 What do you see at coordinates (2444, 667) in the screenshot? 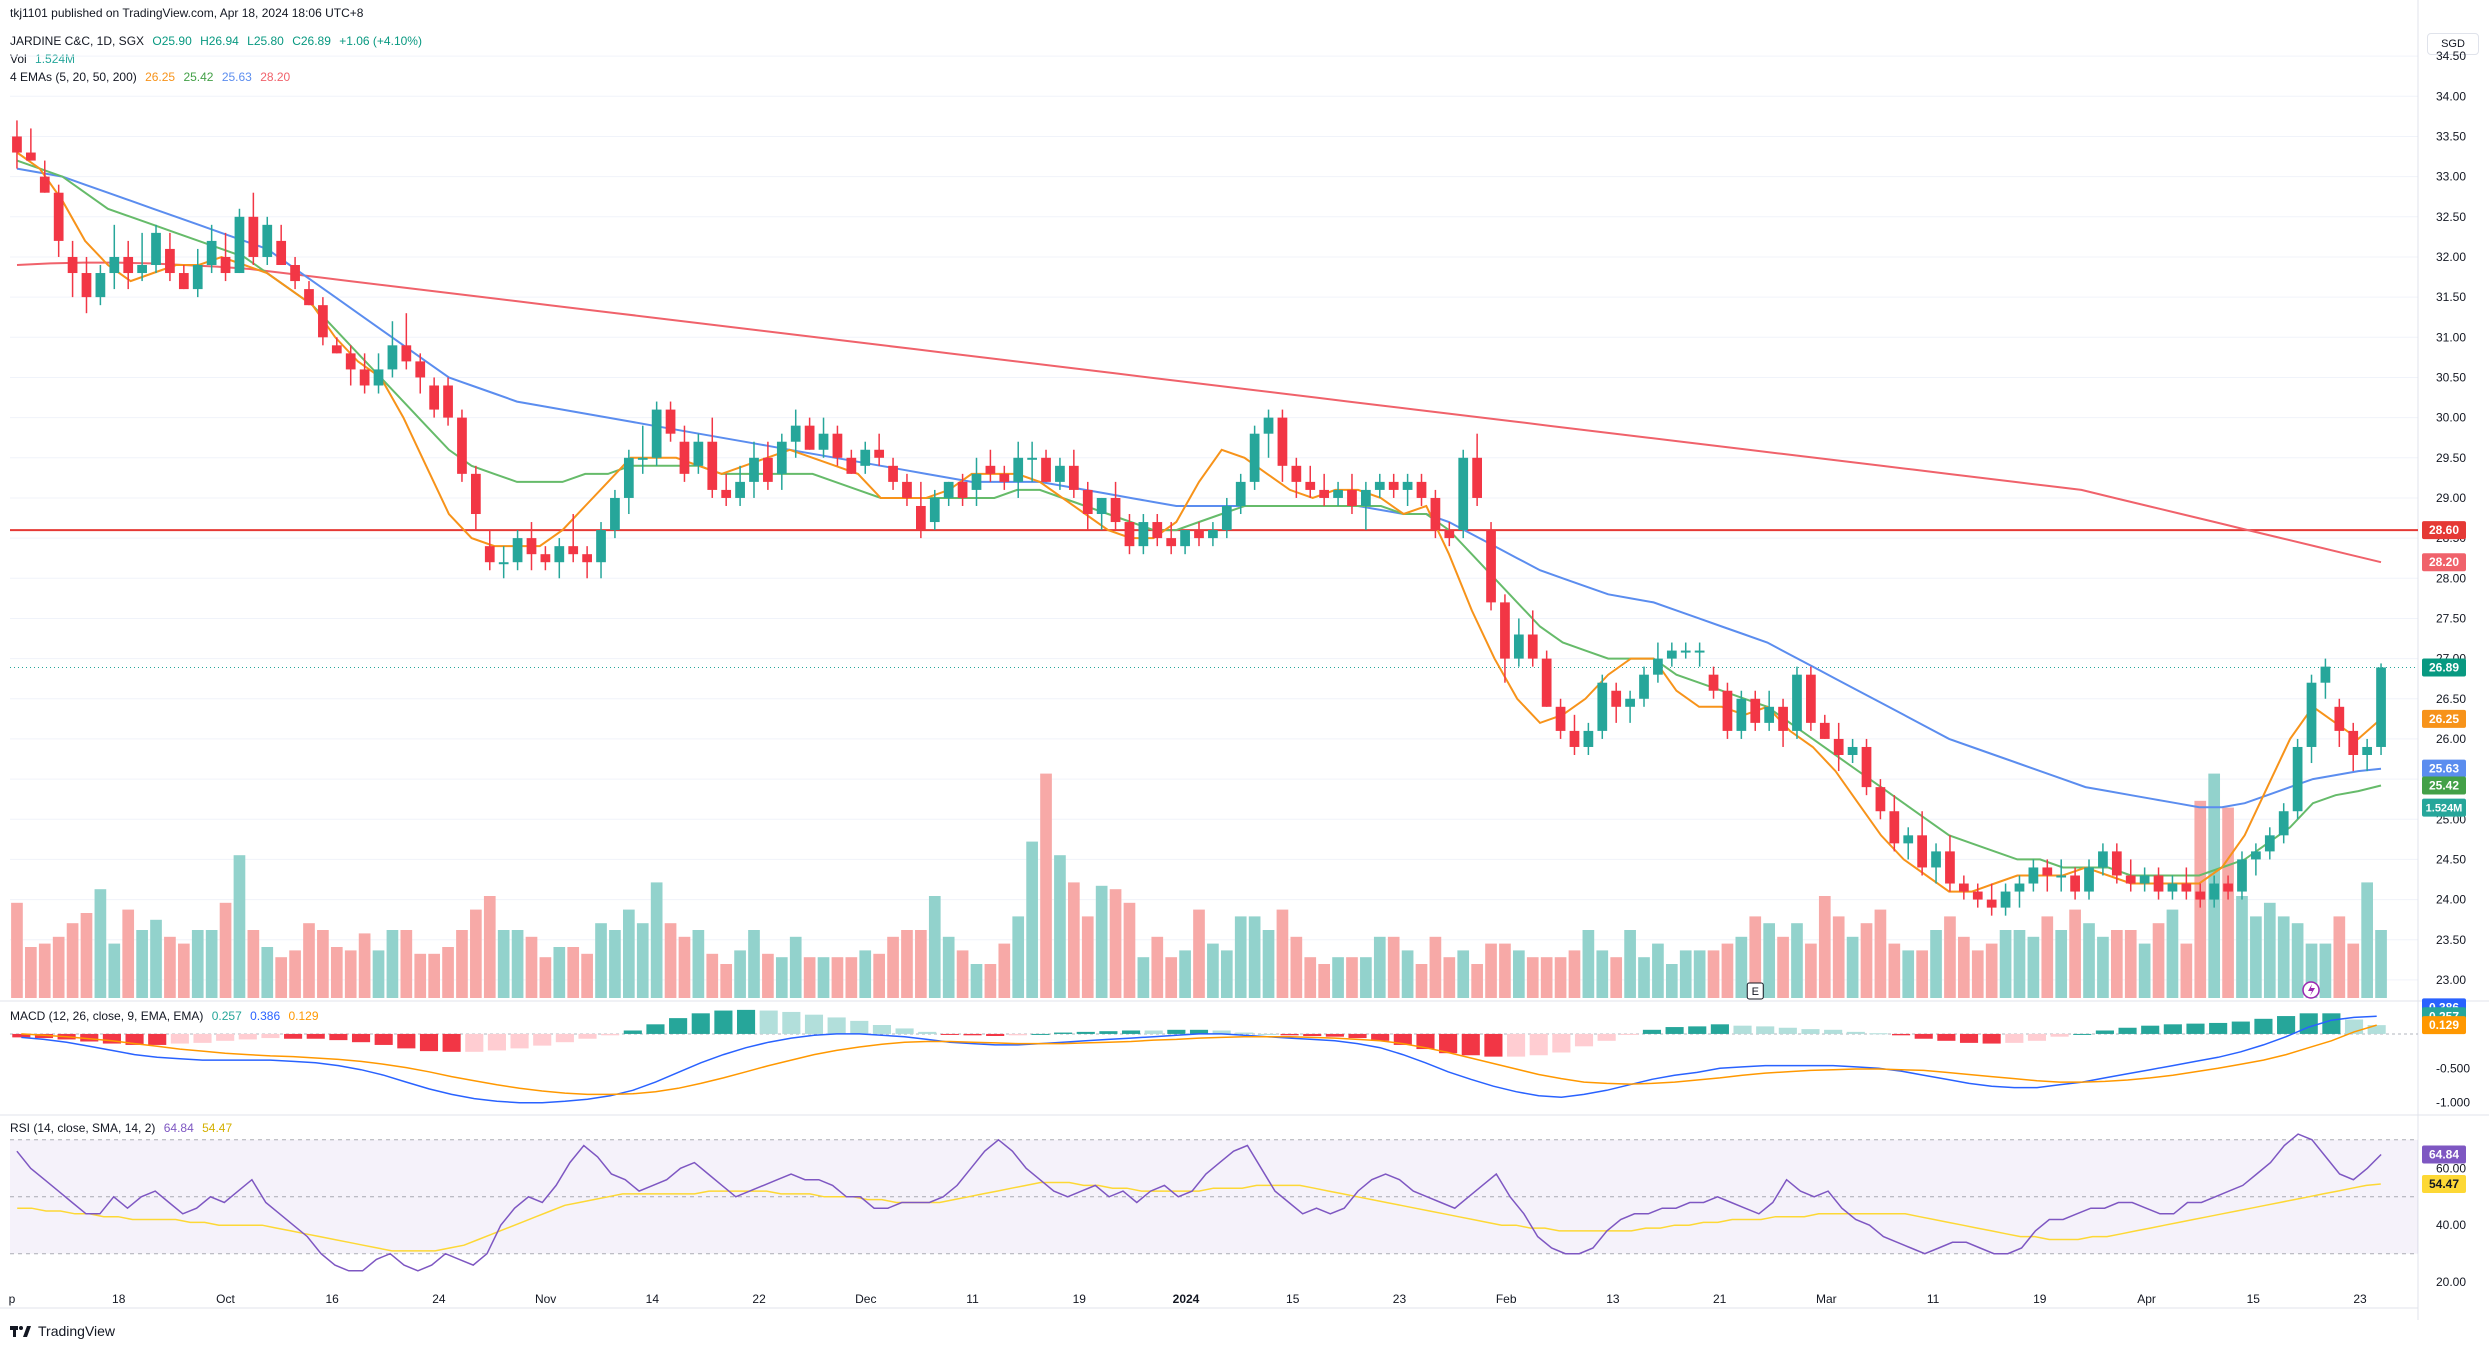
I see `last-price-badge-bg` at bounding box center [2444, 667].